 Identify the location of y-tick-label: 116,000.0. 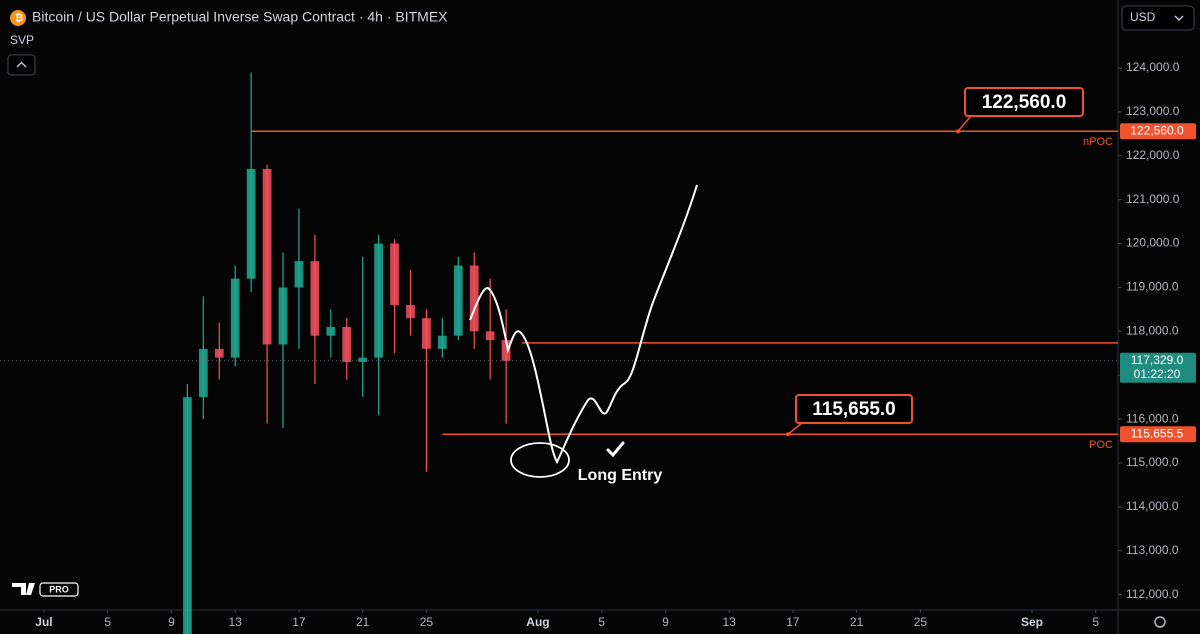
(1152, 418).